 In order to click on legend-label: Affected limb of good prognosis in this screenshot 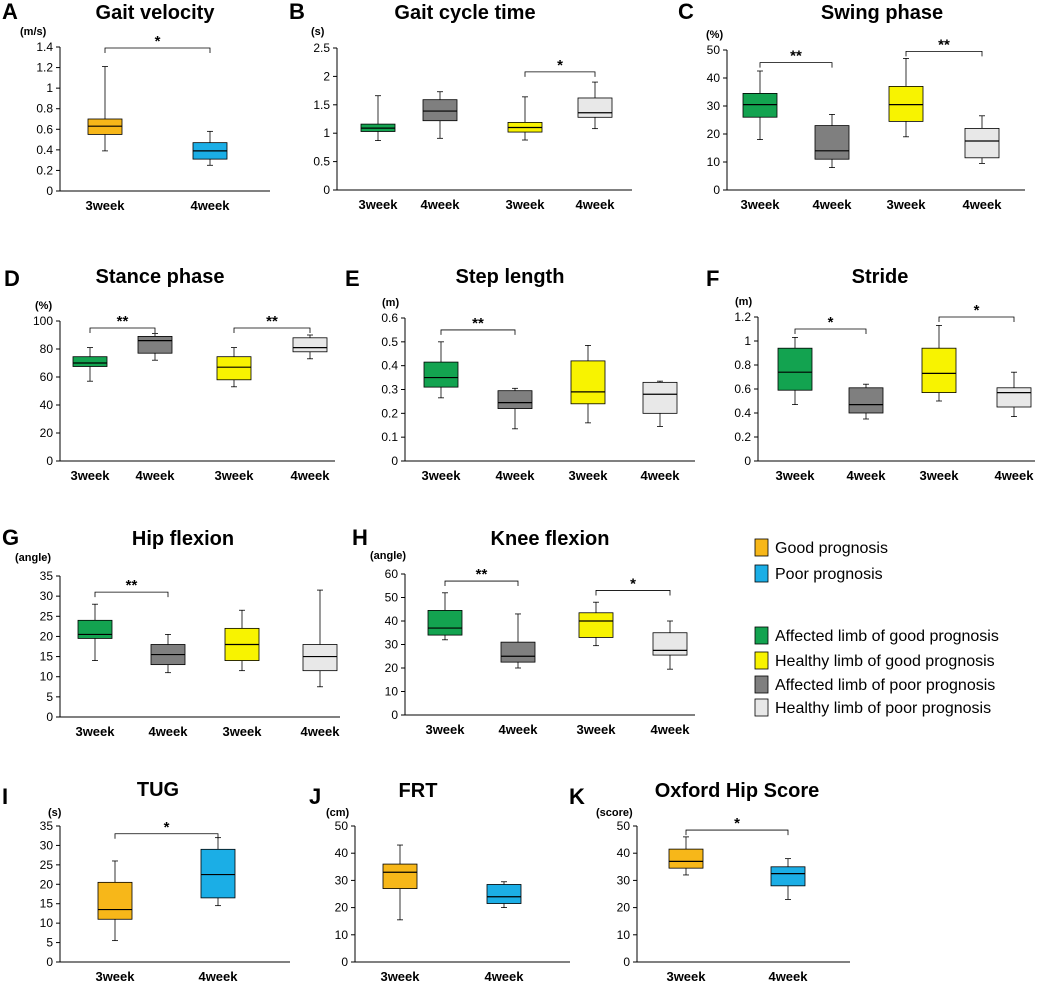, I will do `click(887, 636)`.